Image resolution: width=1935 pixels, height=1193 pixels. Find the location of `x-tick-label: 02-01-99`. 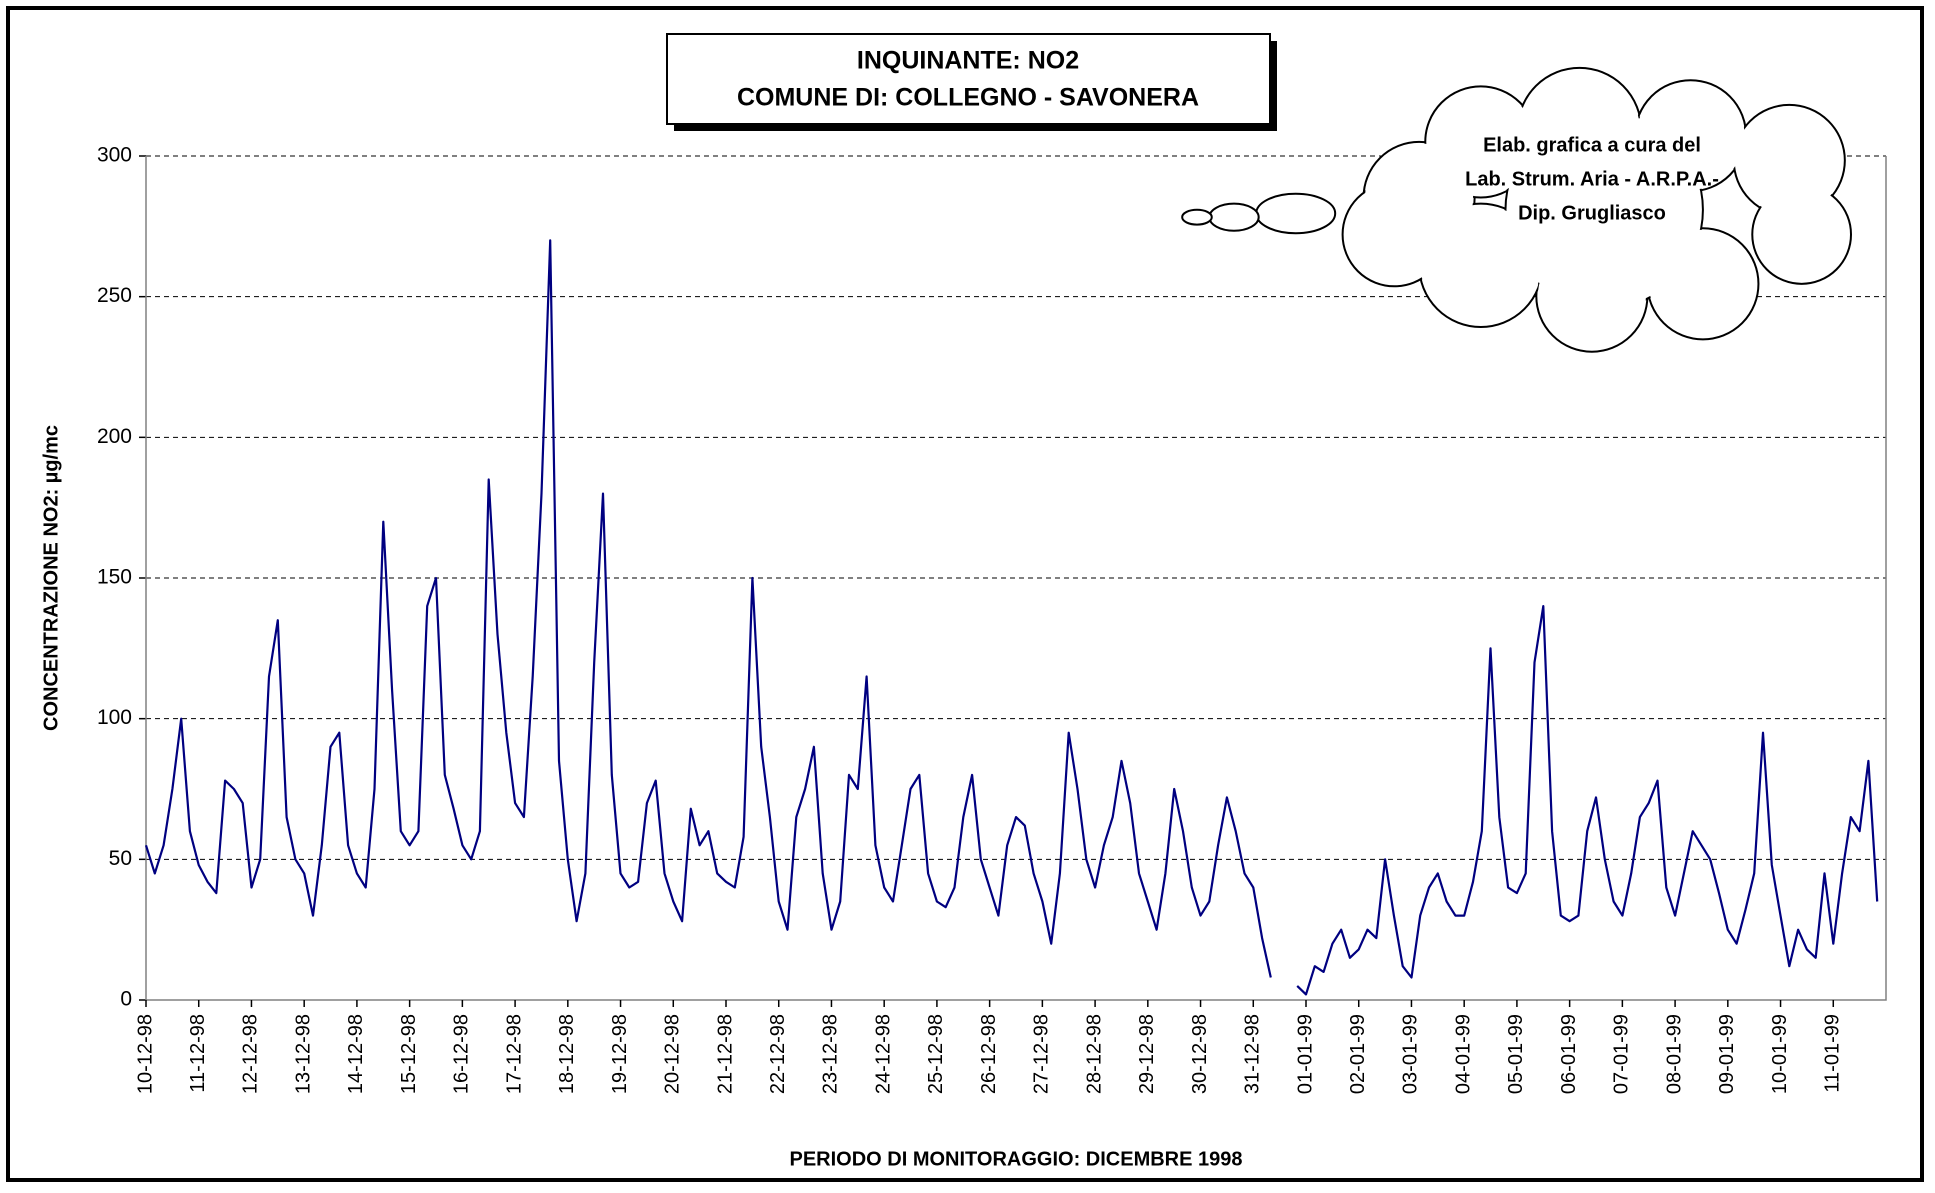

x-tick-label: 02-01-99 is located at coordinates (1358, 1054).